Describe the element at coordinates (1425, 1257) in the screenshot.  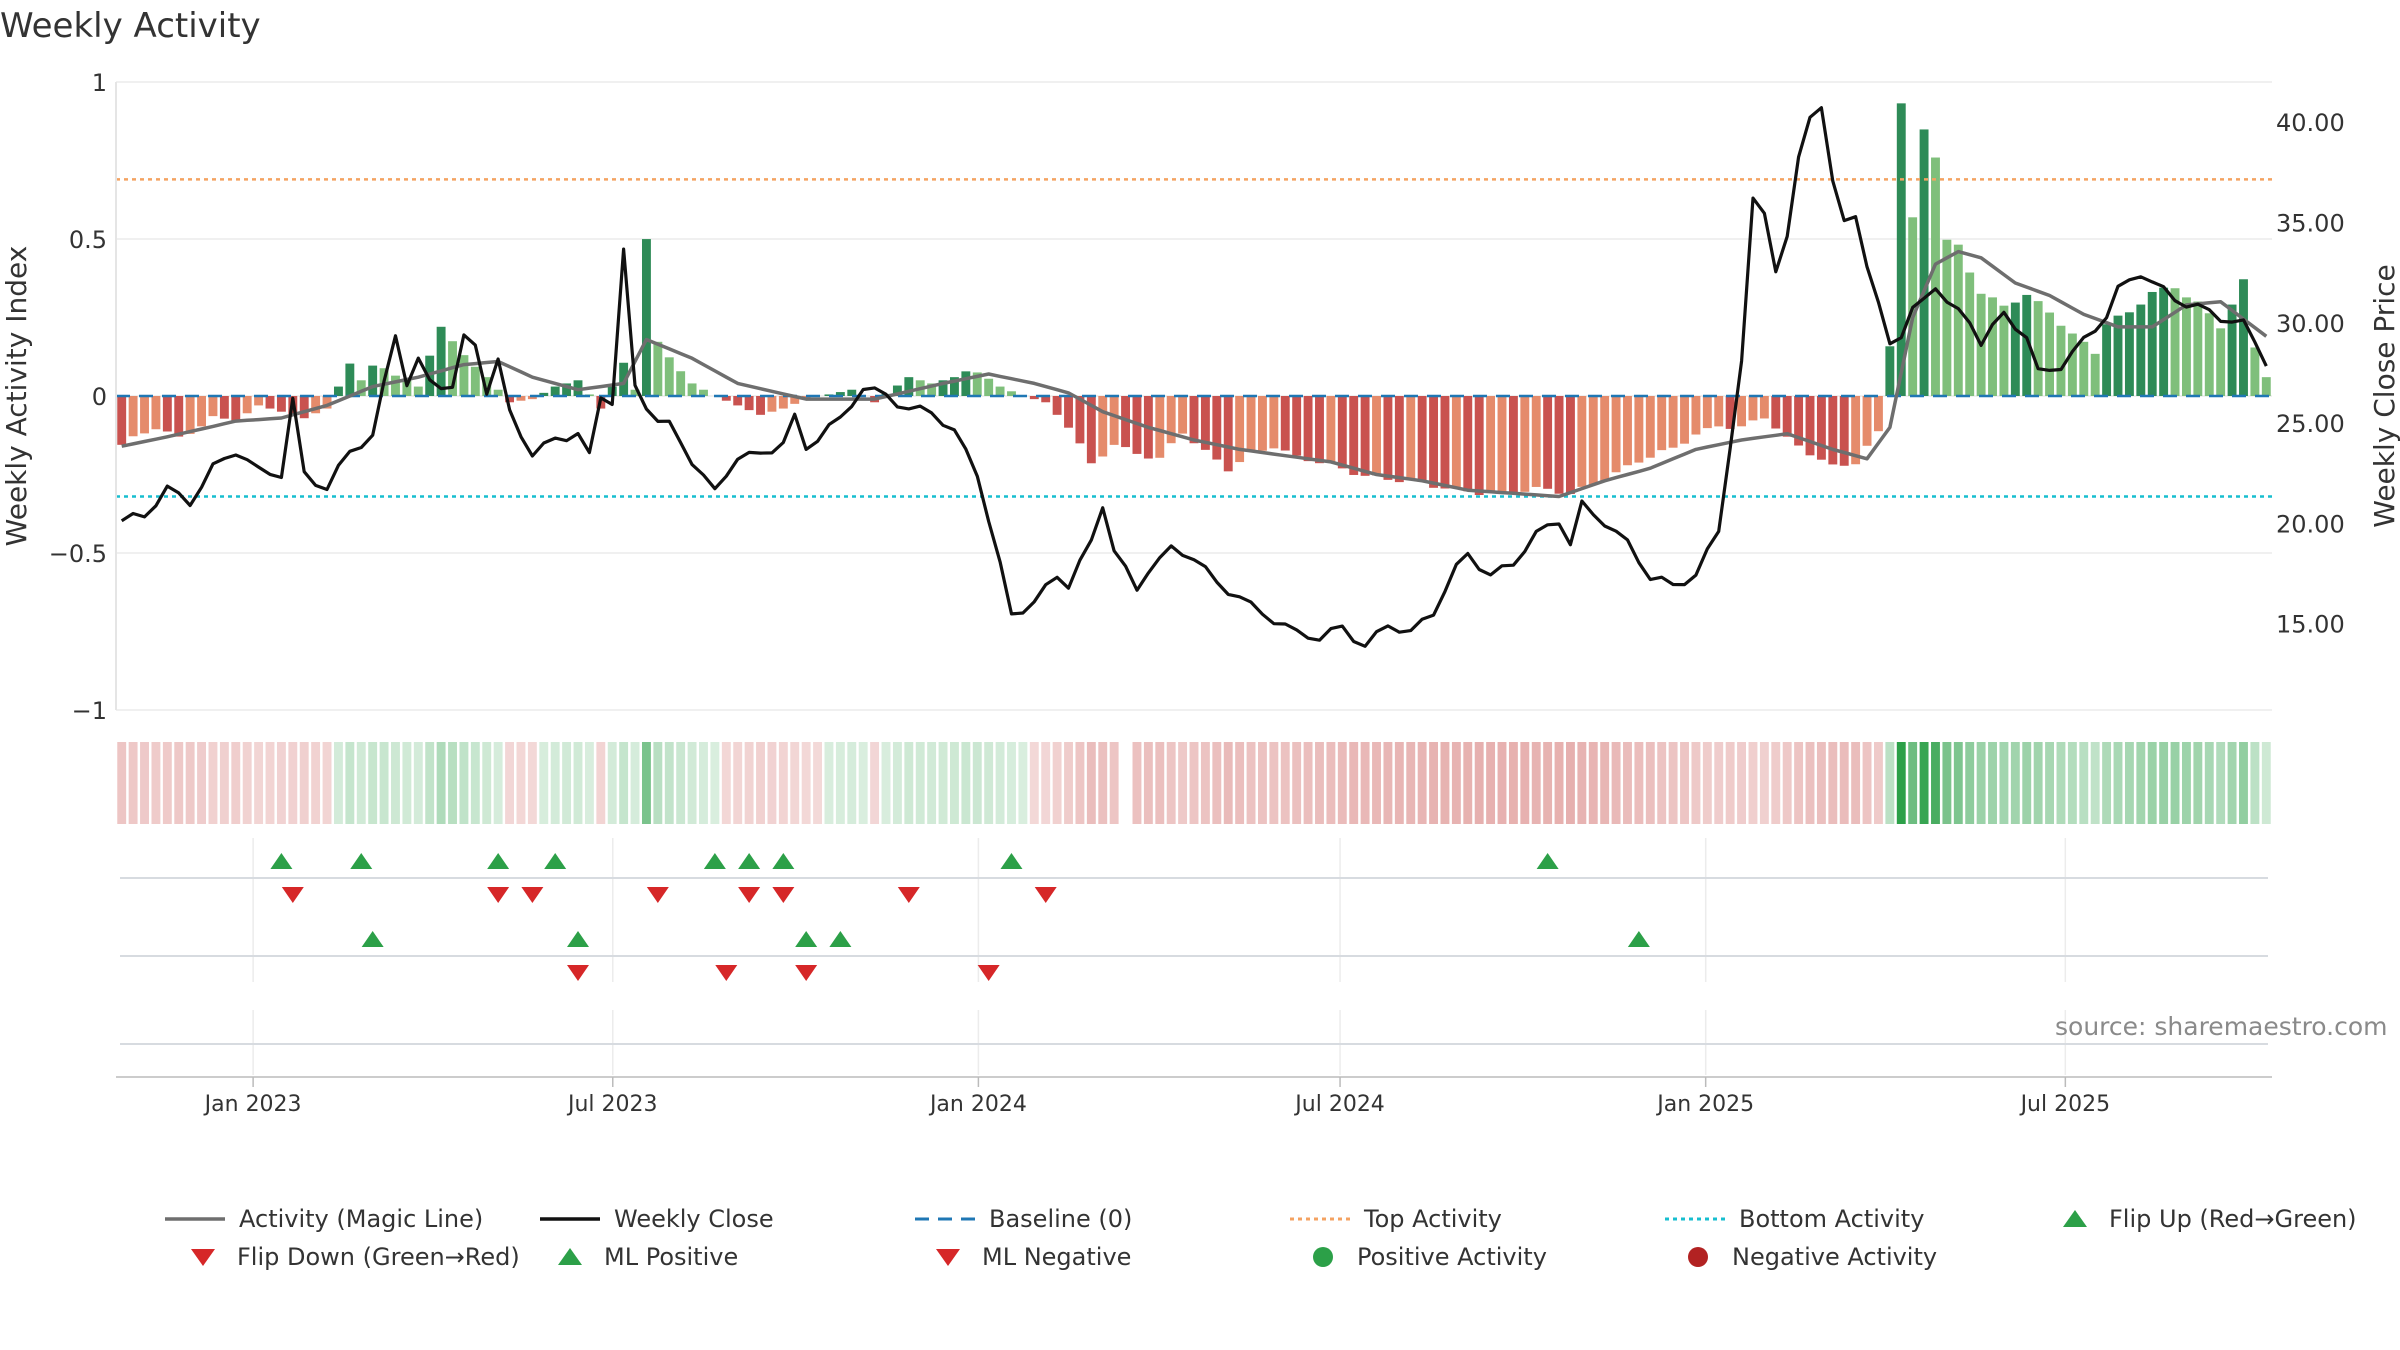
I see `legend-item-positive-activity: Positive Activity` at that location.